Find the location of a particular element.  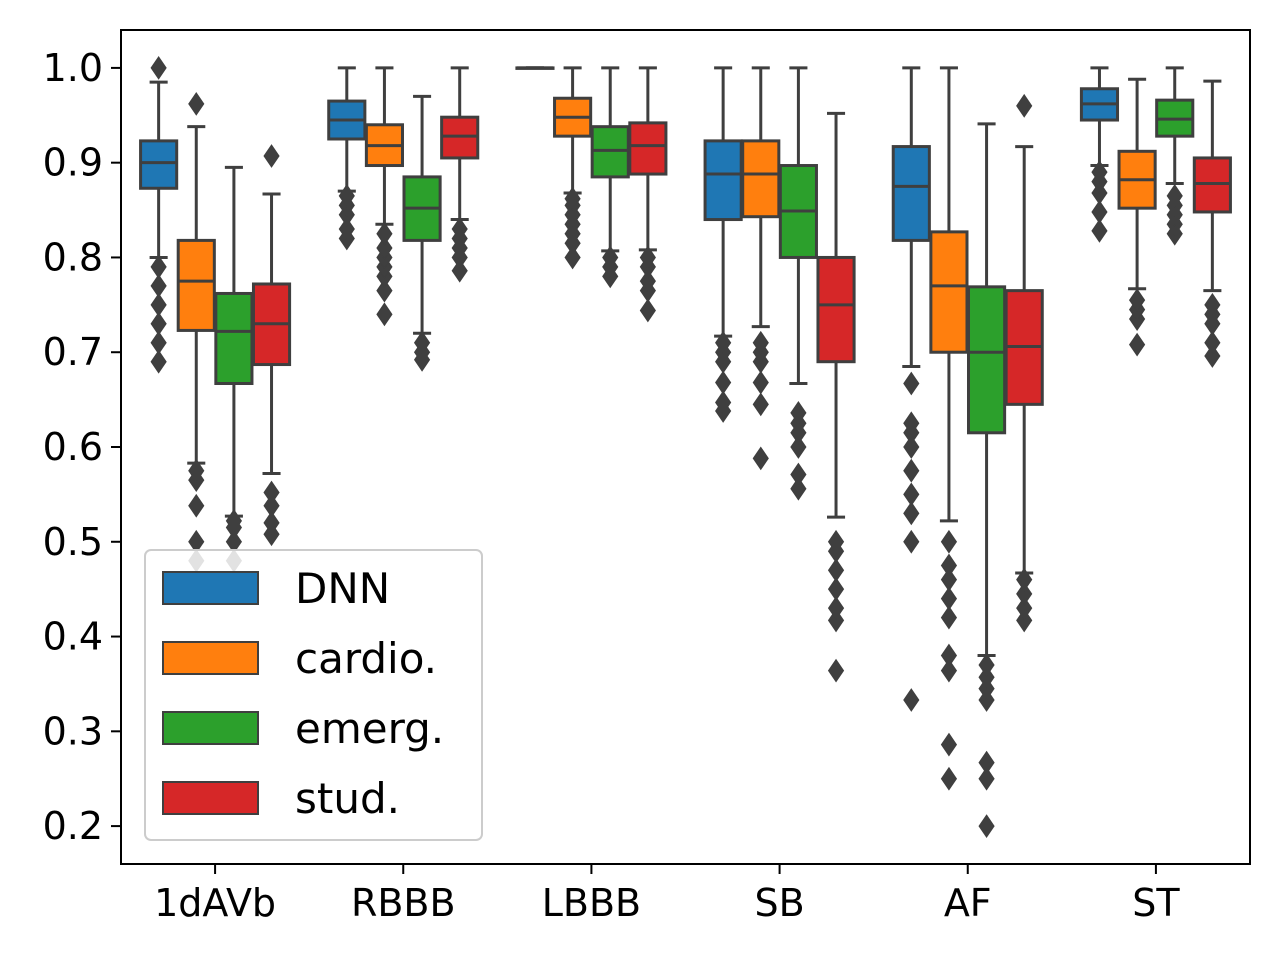

x-tick-label: SB is located at coordinates (779, 903).